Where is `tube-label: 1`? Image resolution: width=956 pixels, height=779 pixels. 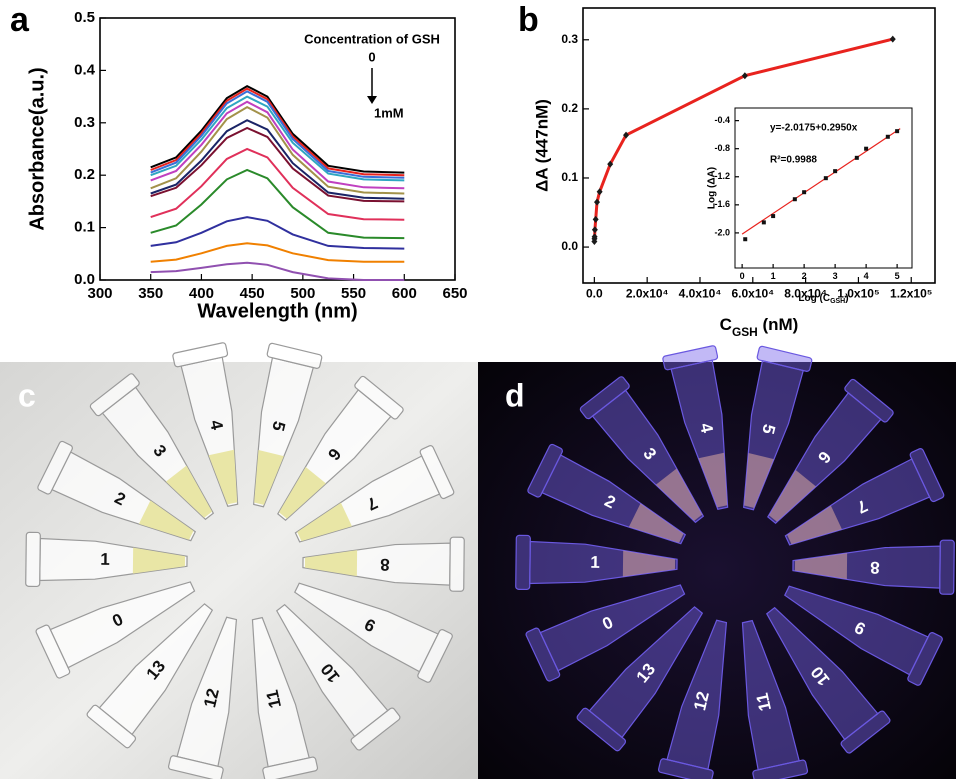 tube-label: 1 is located at coordinates (595, 562).